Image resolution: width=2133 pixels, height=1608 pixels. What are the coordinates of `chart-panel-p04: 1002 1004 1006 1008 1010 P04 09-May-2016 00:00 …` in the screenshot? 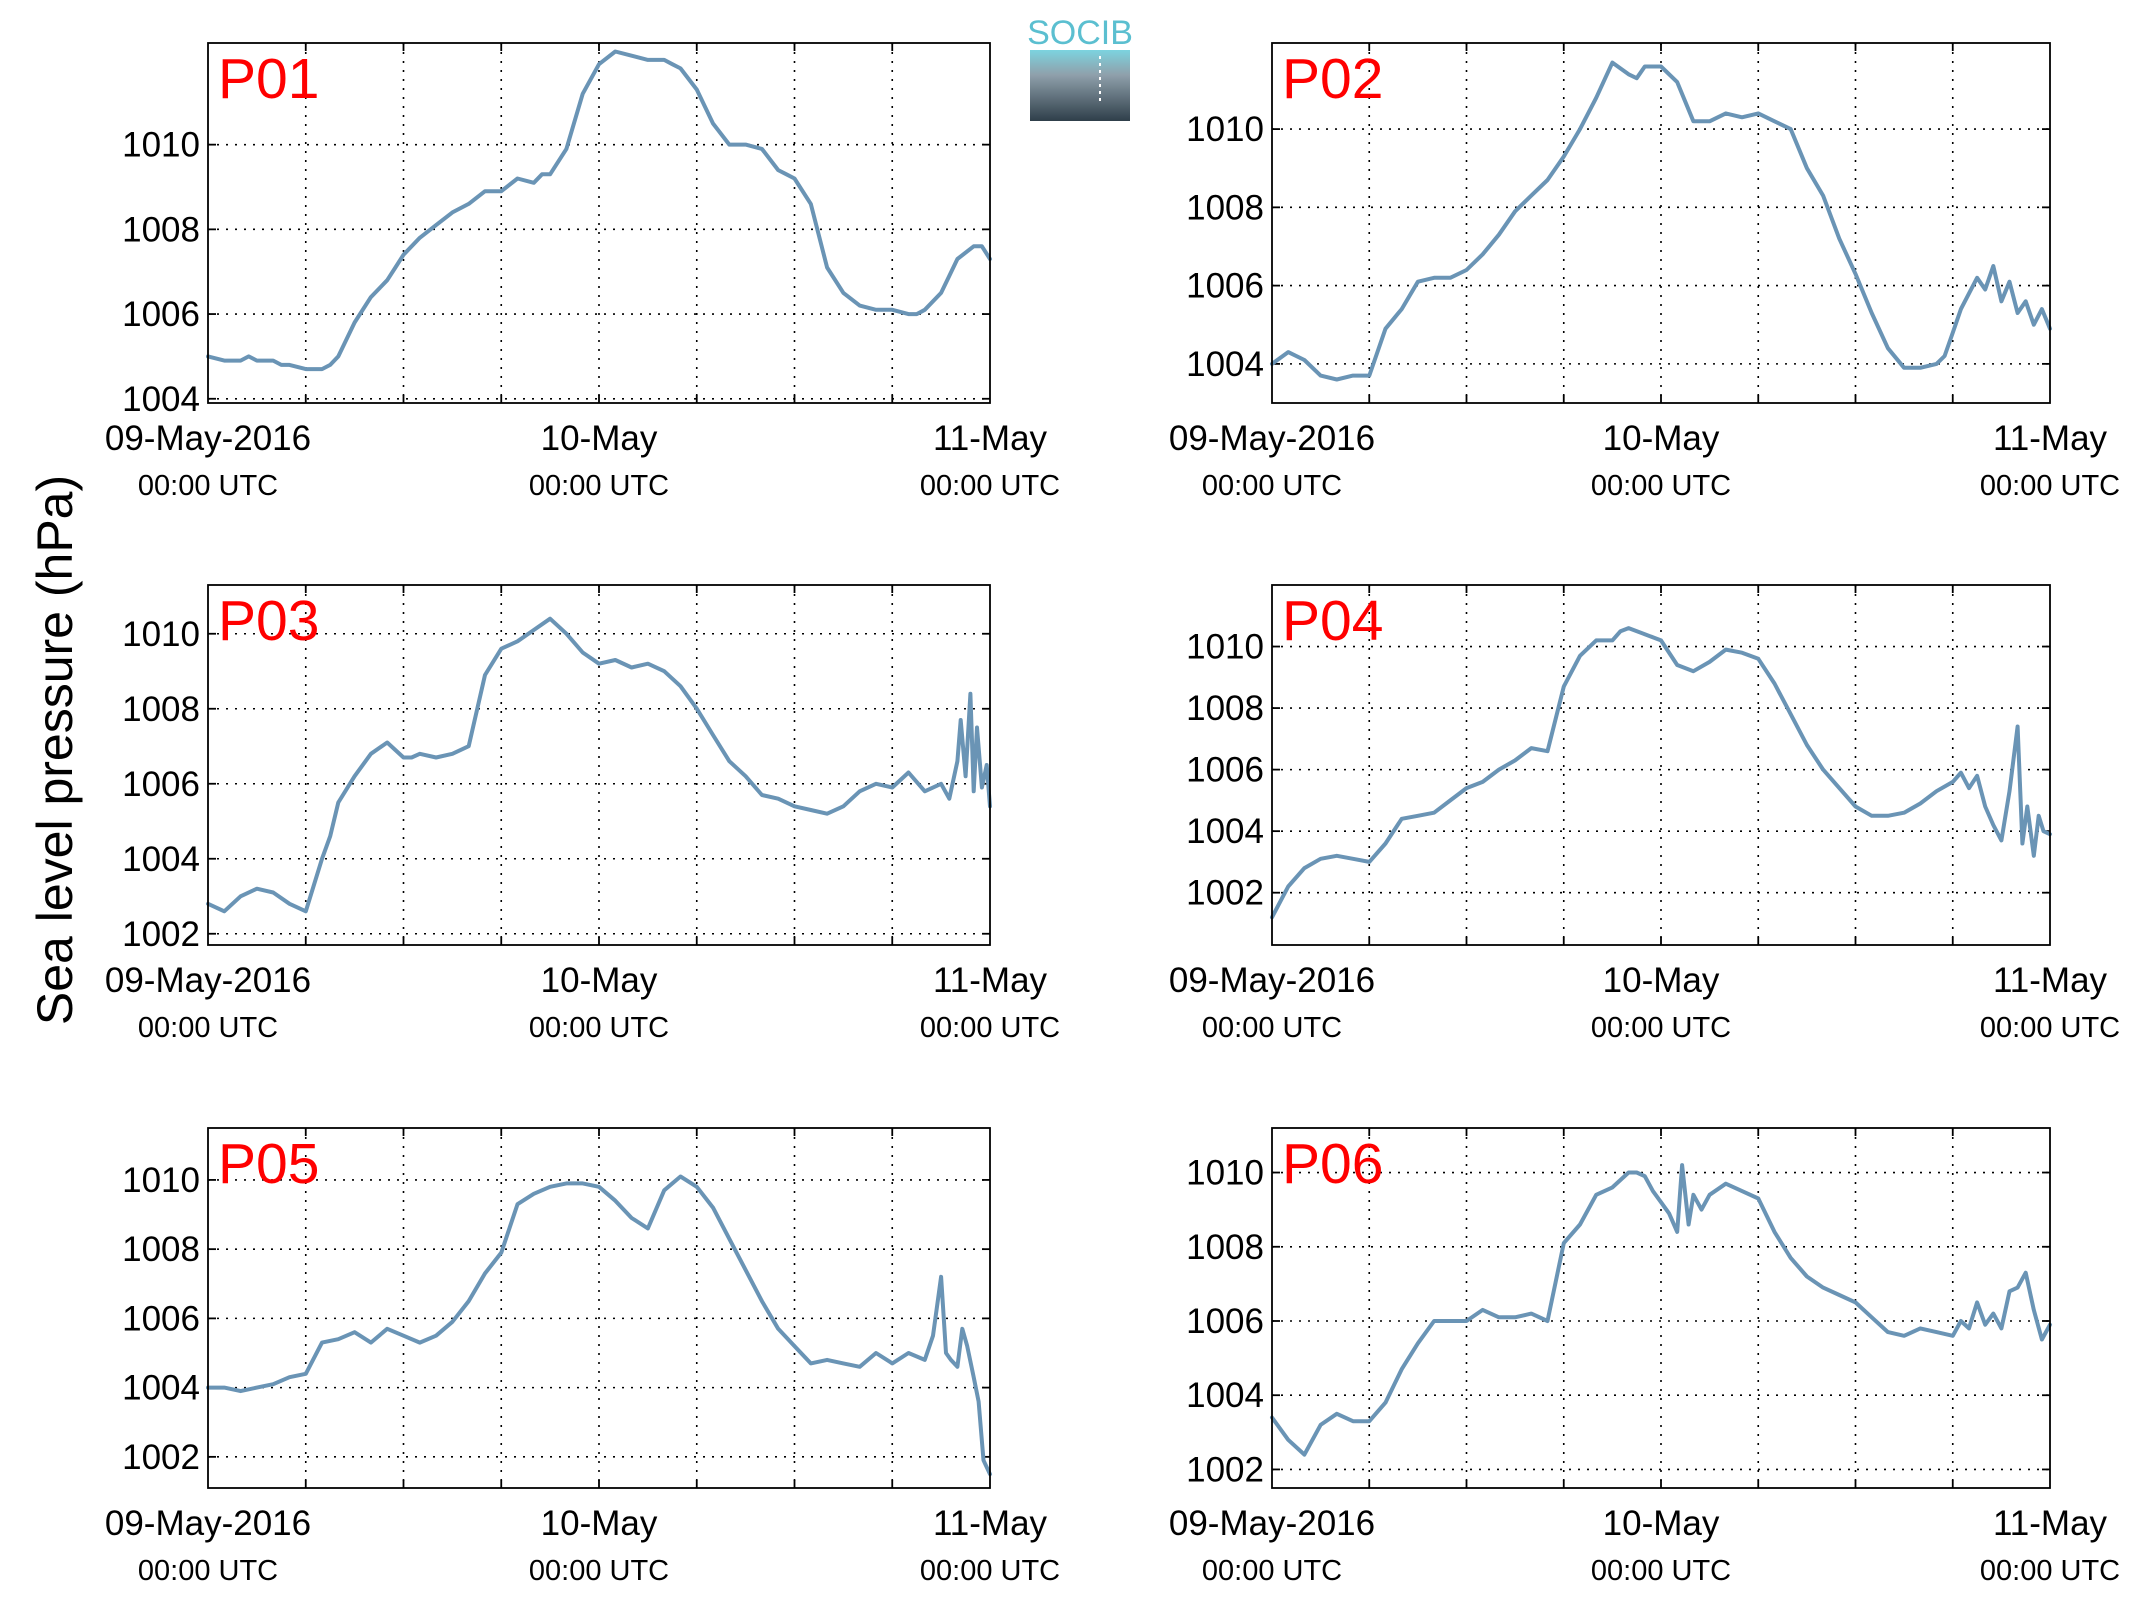 It's located at (1644, 814).